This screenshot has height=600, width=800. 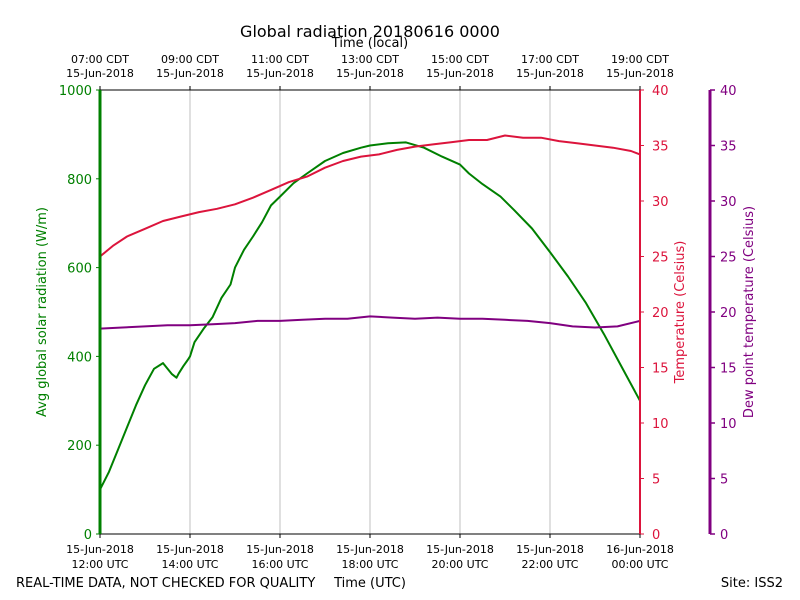 I want to click on series-line-right, so click(x=370, y=196).